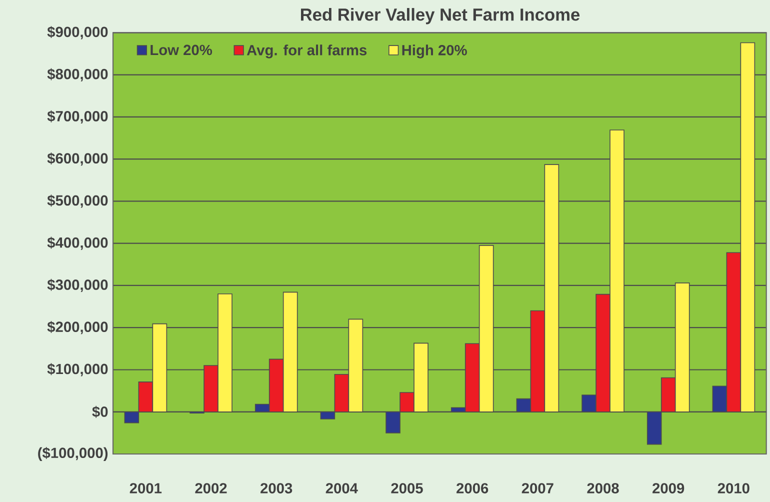 The height and width of the screenshot is (502, 770). Describe the element at coordinates (734, 488) in the screenshot. I see `x-tick-label: 2010` at that location.